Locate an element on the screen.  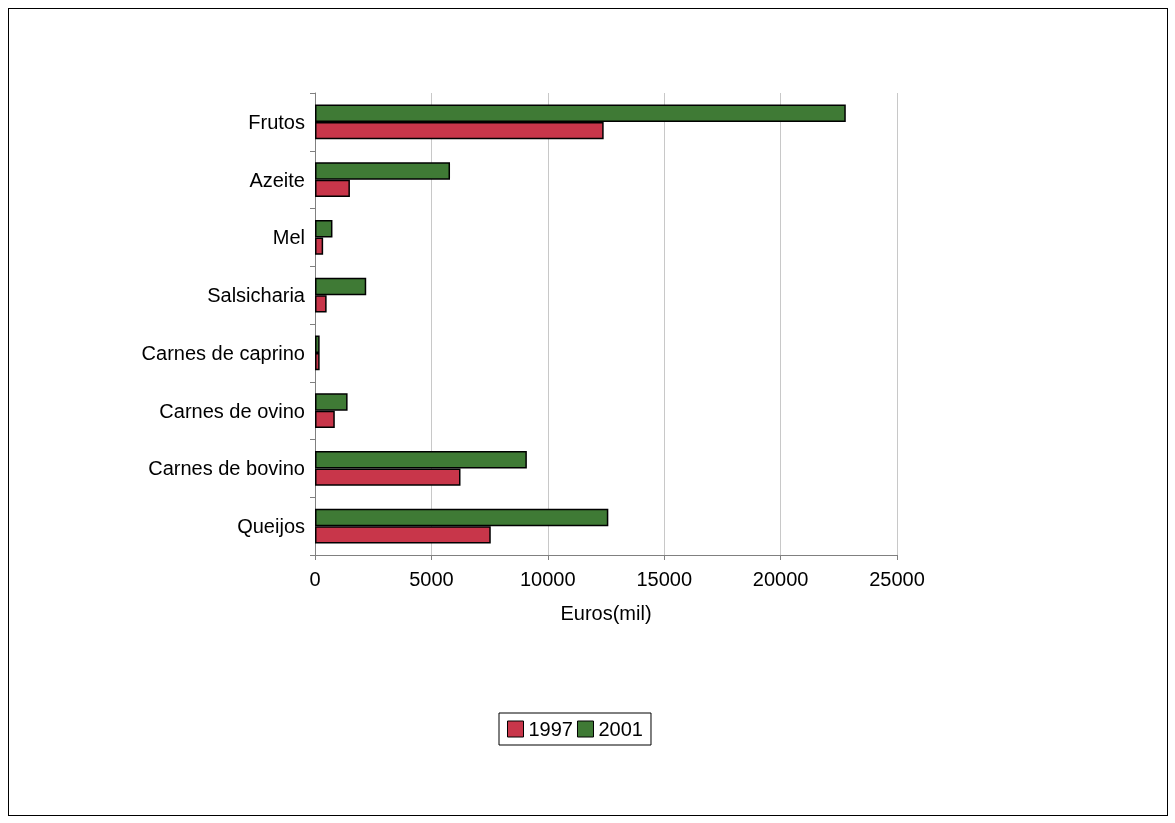
y-tick-label: Salsicharia is located at coordinates (256, 295).